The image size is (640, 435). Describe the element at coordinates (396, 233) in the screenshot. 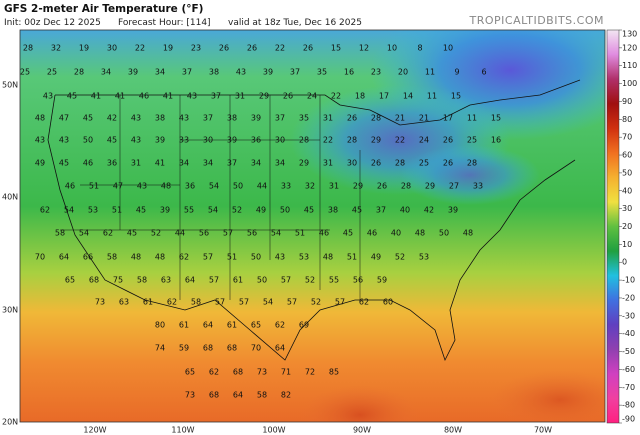

I see `temperature-value: 40` at that location.